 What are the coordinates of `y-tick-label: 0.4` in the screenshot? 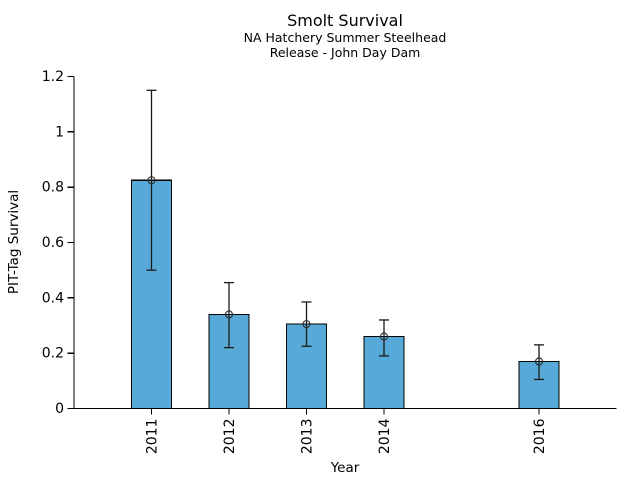 It's located at (53, 298).